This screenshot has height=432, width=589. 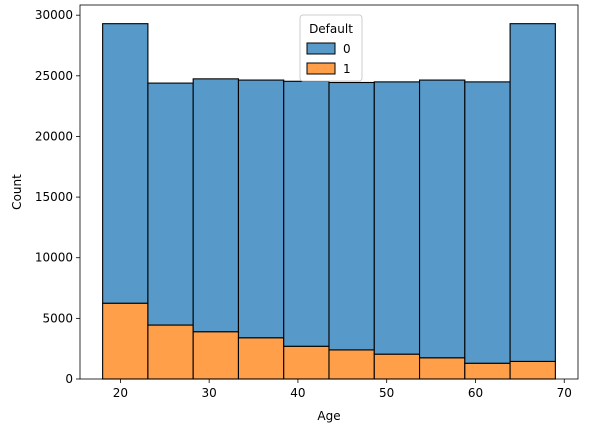 I want to click on y-tick-label-6: 30000, so click(x=54, y=15).